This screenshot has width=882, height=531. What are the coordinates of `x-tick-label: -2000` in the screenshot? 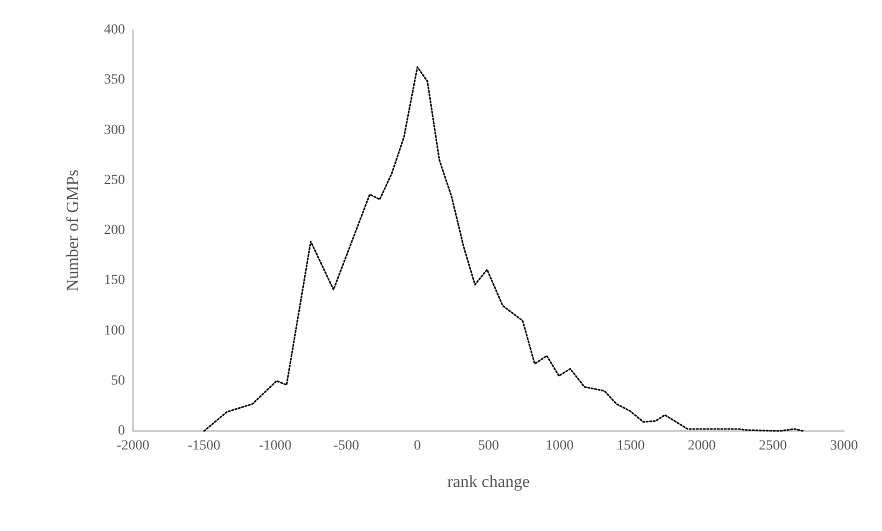 It's located at (133, 446).